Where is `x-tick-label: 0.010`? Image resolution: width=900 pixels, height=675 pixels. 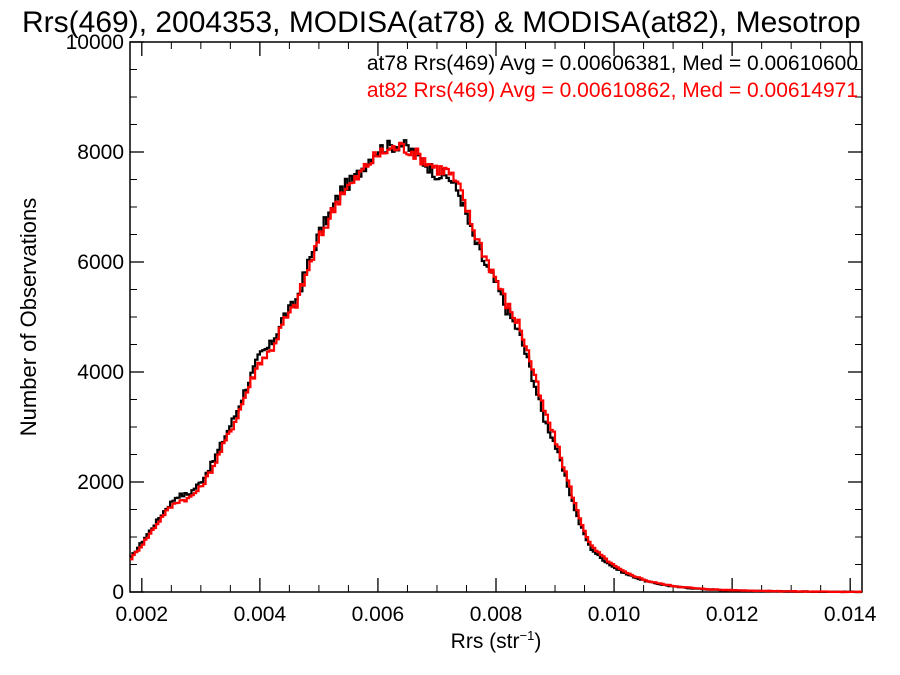
x-tick-label: 0.010 is located at coordinates (614, 614).